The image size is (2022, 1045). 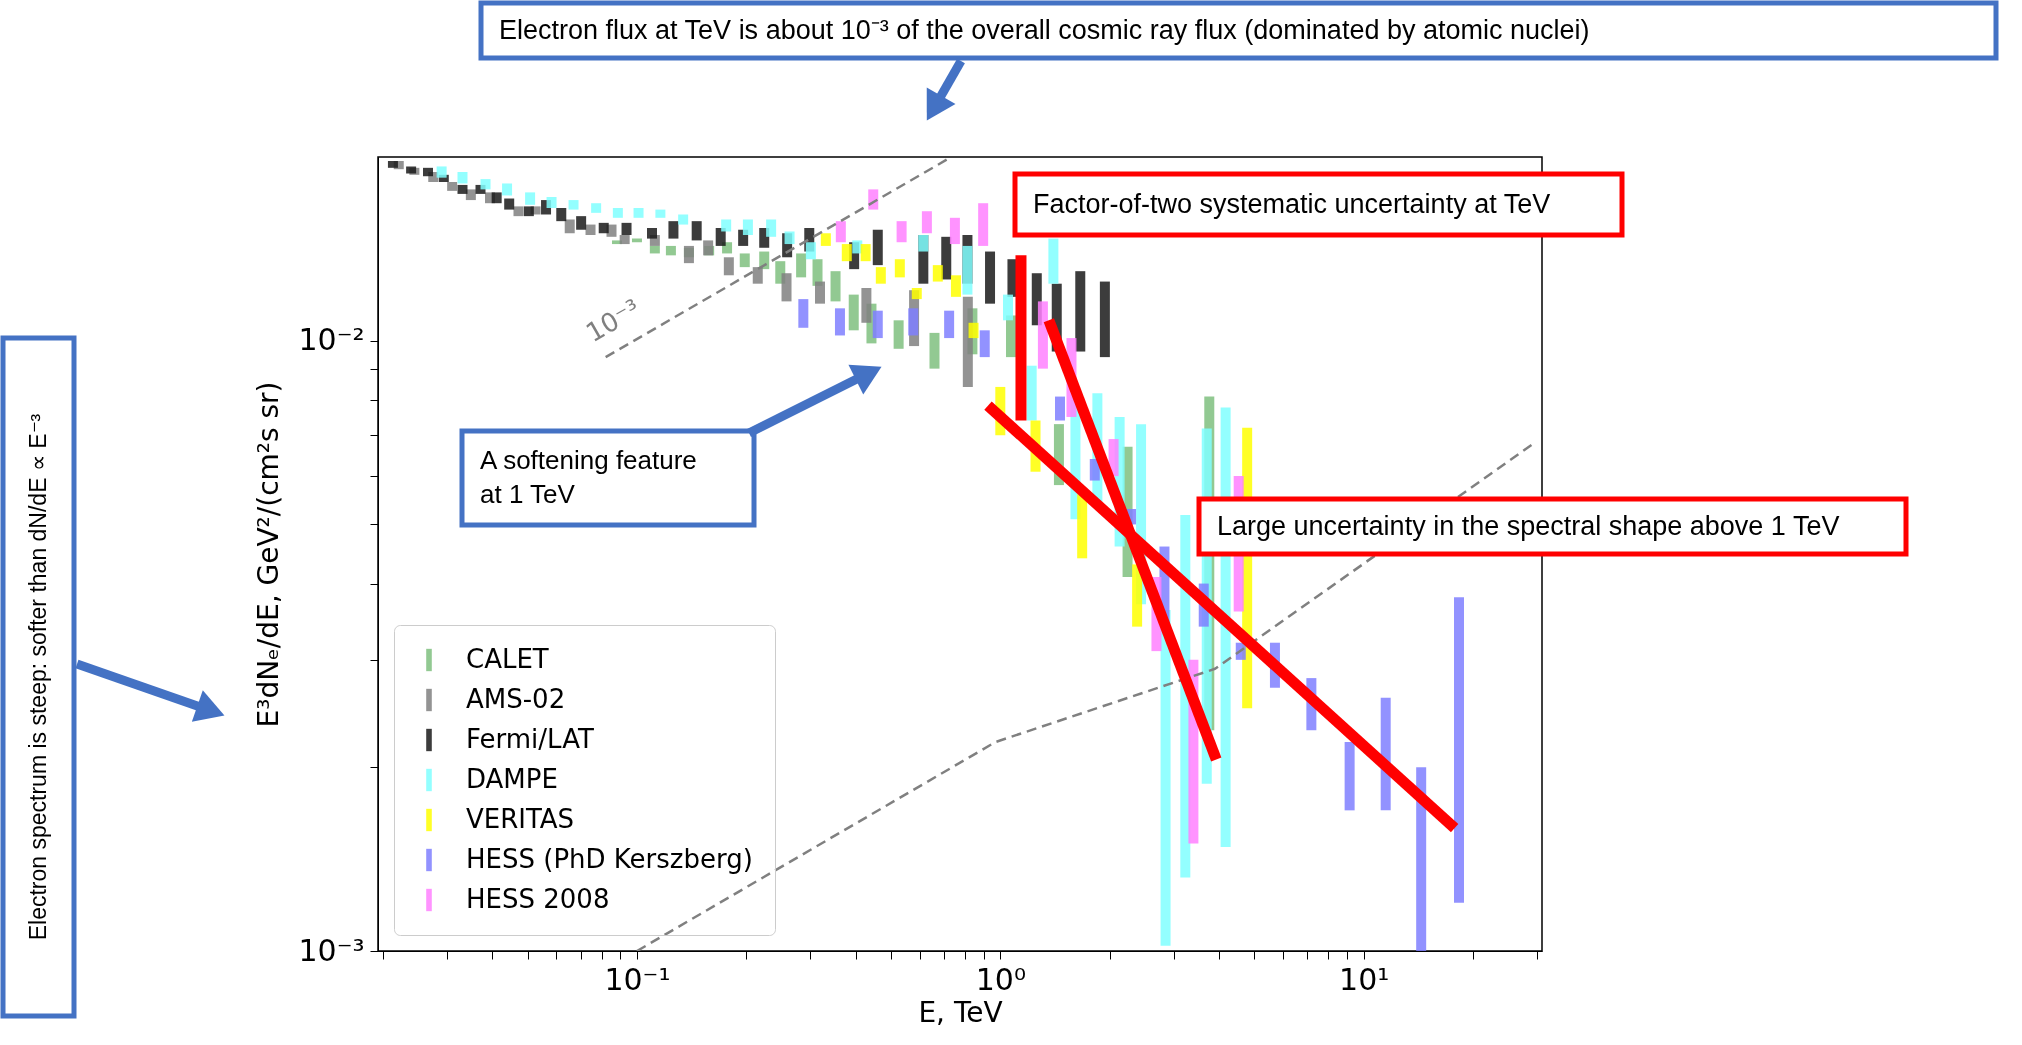 What do you see at coordinates (269, 554) in the screenshot?
I see `y-axis-title: E³dNₑ/dE, GeV²/(cm²s sr)` at bounding box center [269, 554].